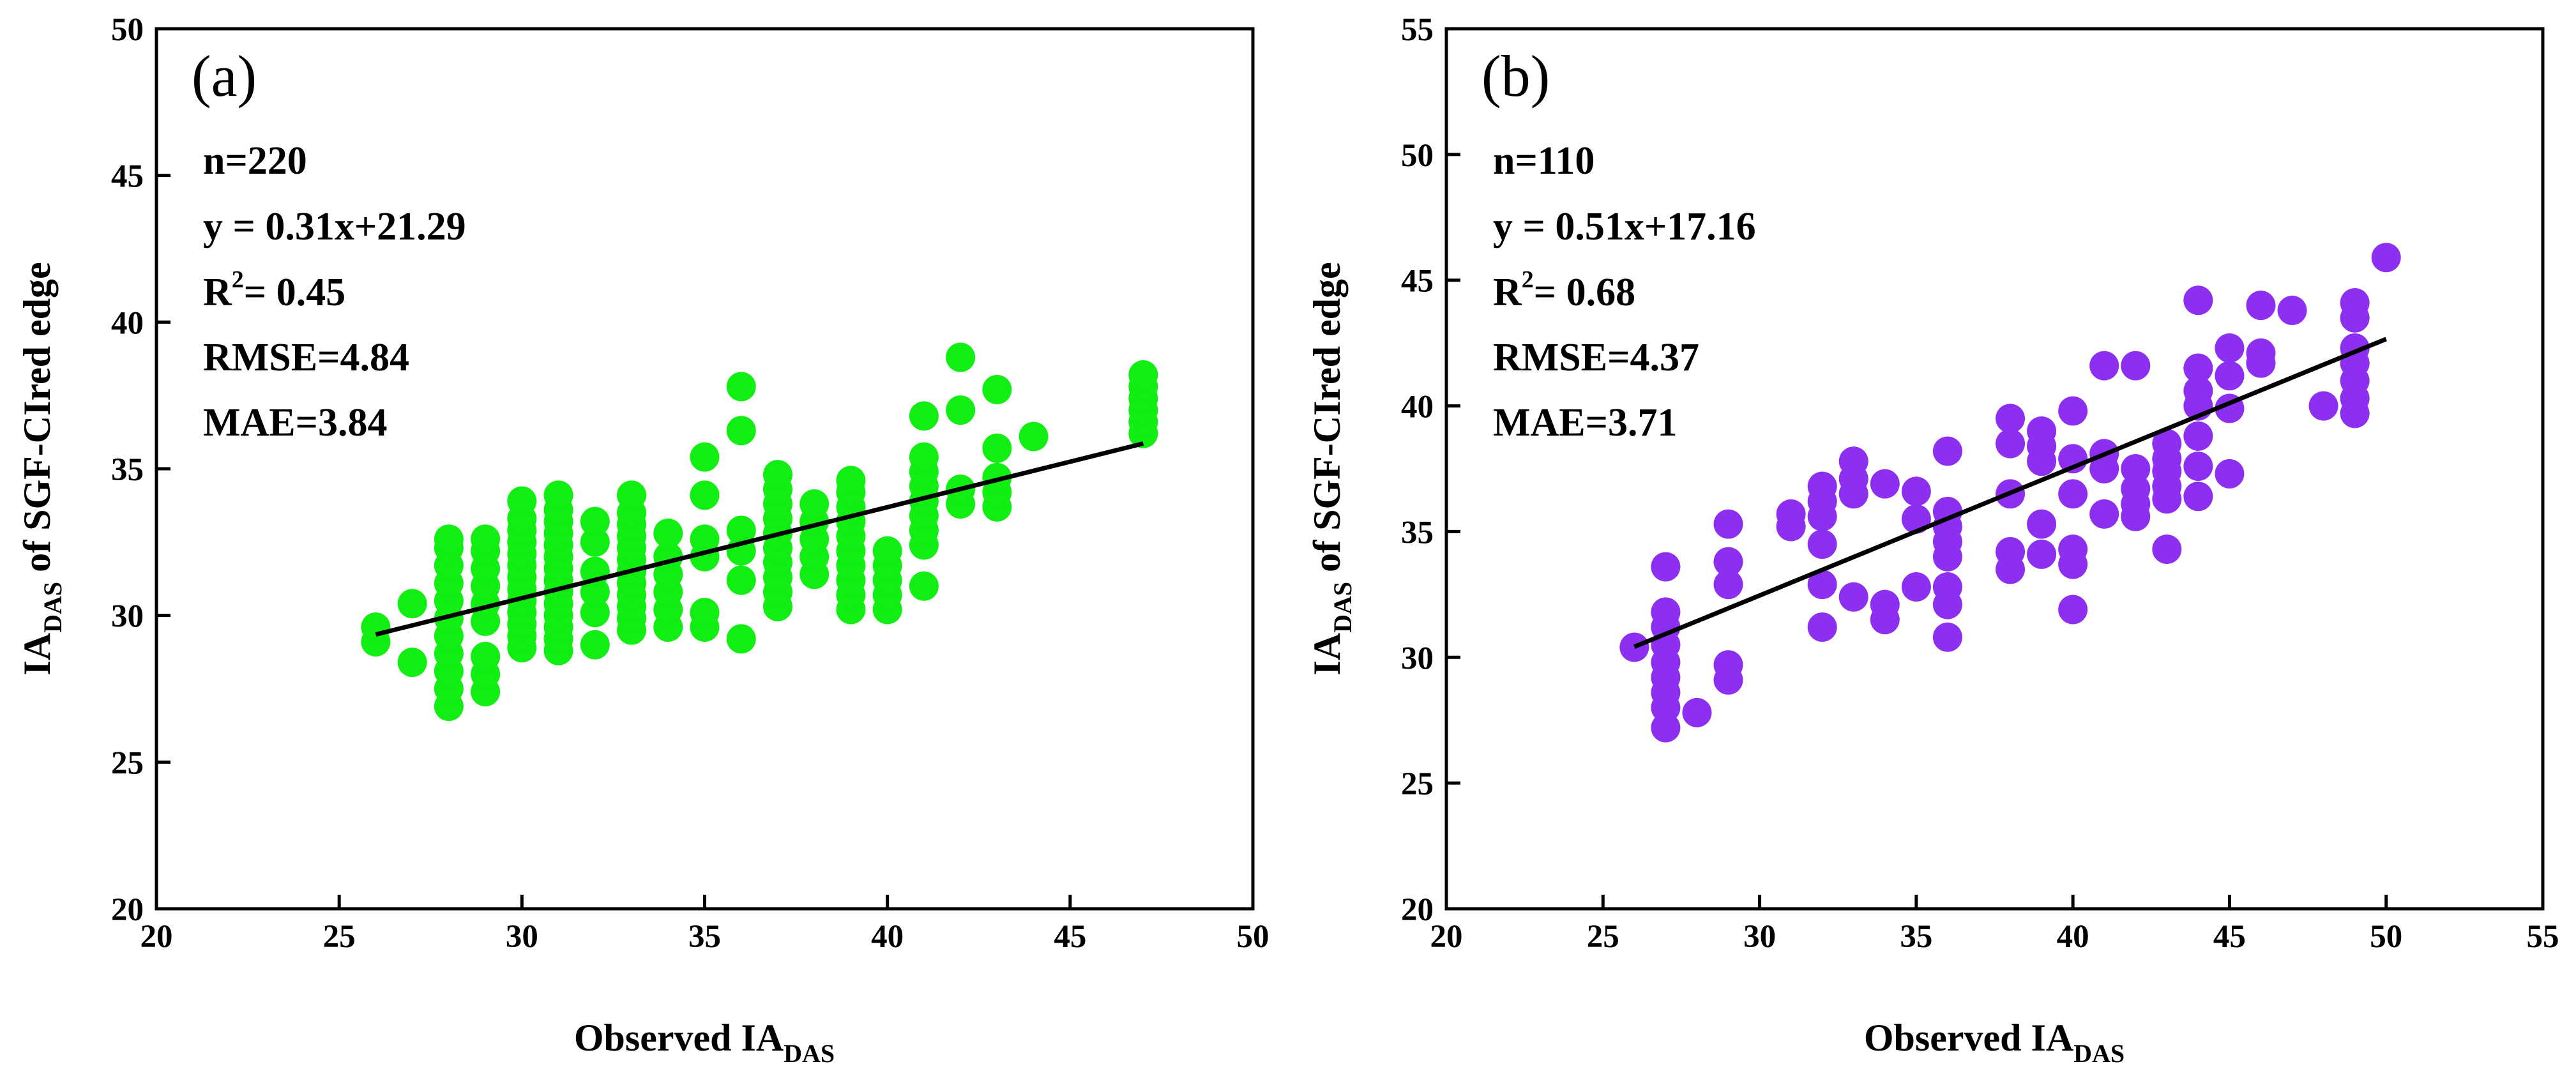 This screenshot has height=1078, width=2576. I want to click on panel-a-y-tick-label: 50, so click(128, 30).